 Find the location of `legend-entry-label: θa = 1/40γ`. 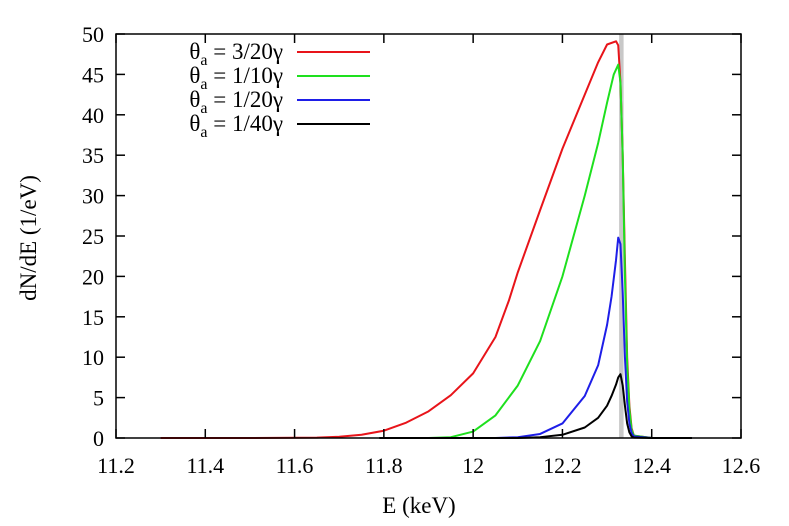

legend-entry-label: θa = 1/40γ is located at coordinates (236, 126).